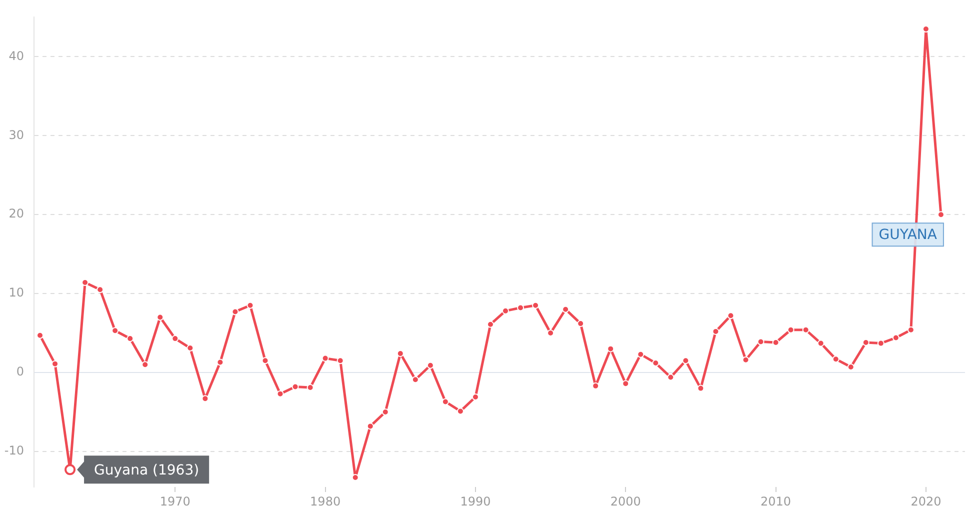 Image resolution: width=970 pixels, height=514 pixels. Describe the element at coordinates (926, 501) in the screenshot. I see `x-tick-label: 2020` at that location.